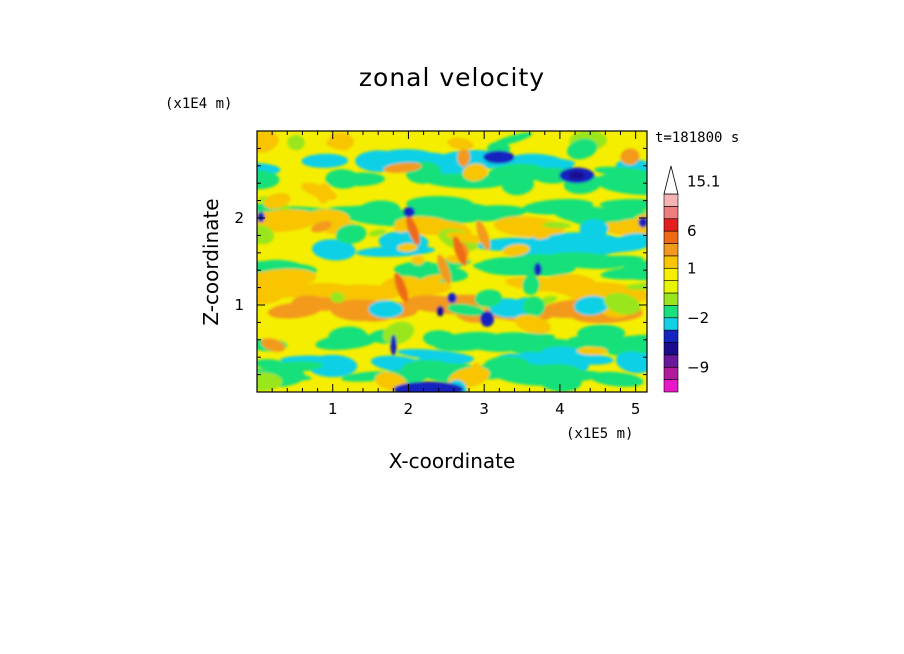 Image resolution: width=904 pixels, height=654 pixels. What do you see at coordinates (636, 409) in the screenshot?
I see `x-tick-label: 5` at bounding box center [636, 409].